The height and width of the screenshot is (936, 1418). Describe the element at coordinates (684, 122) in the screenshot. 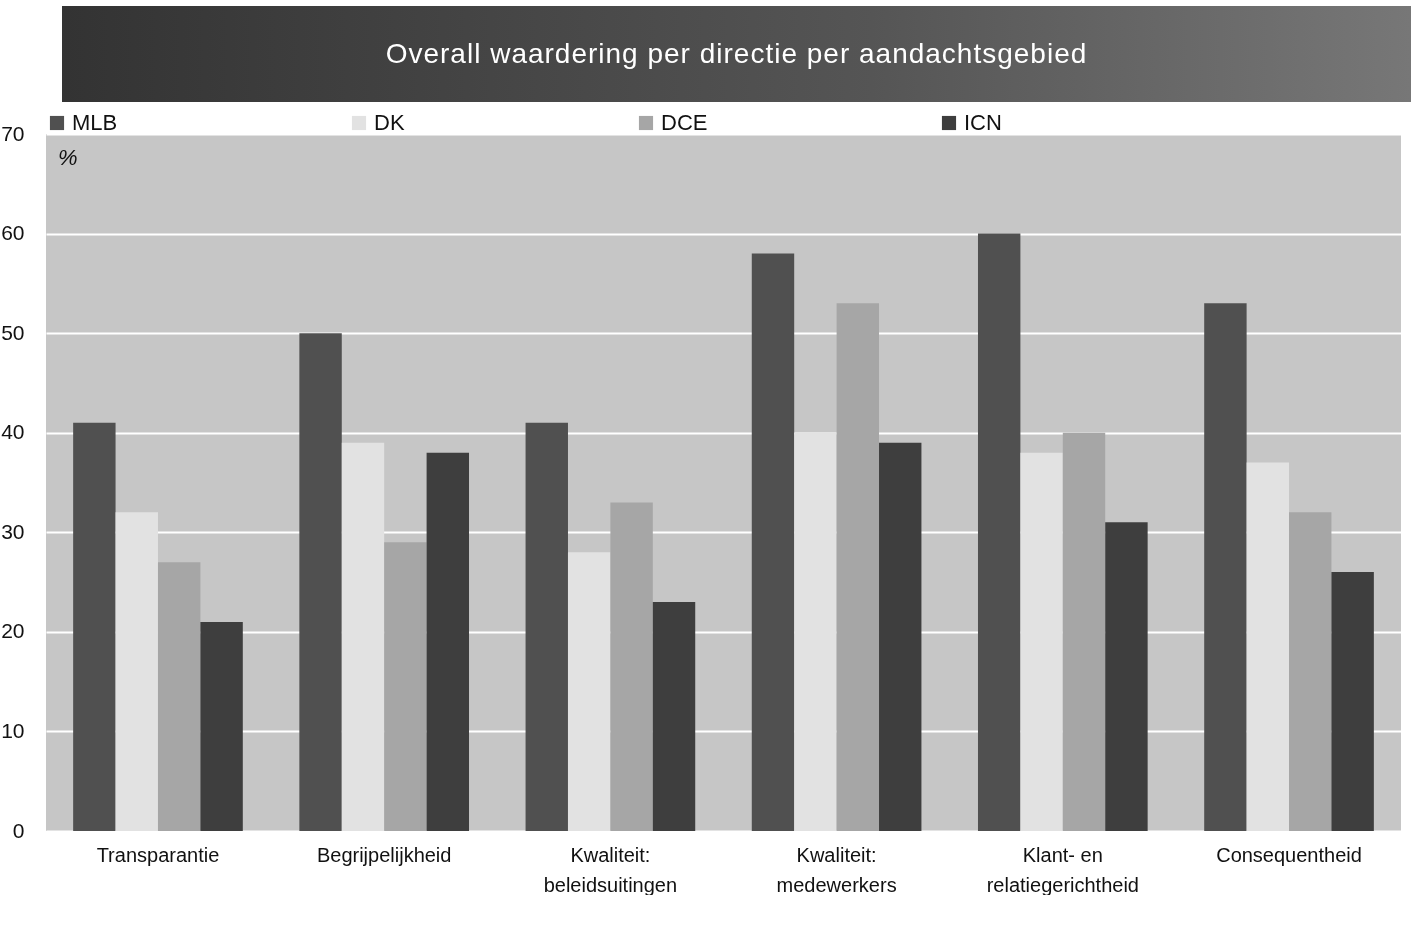

I see `legend-label: DCE` at that location.